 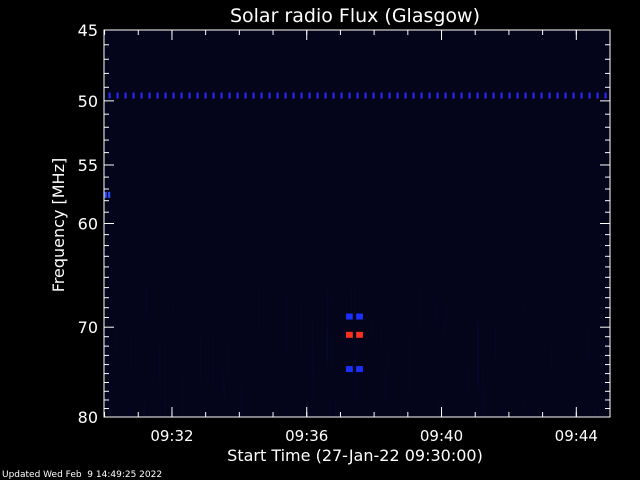 I want to click on x-tick-label: 09:36, so click(x=306, y=436).